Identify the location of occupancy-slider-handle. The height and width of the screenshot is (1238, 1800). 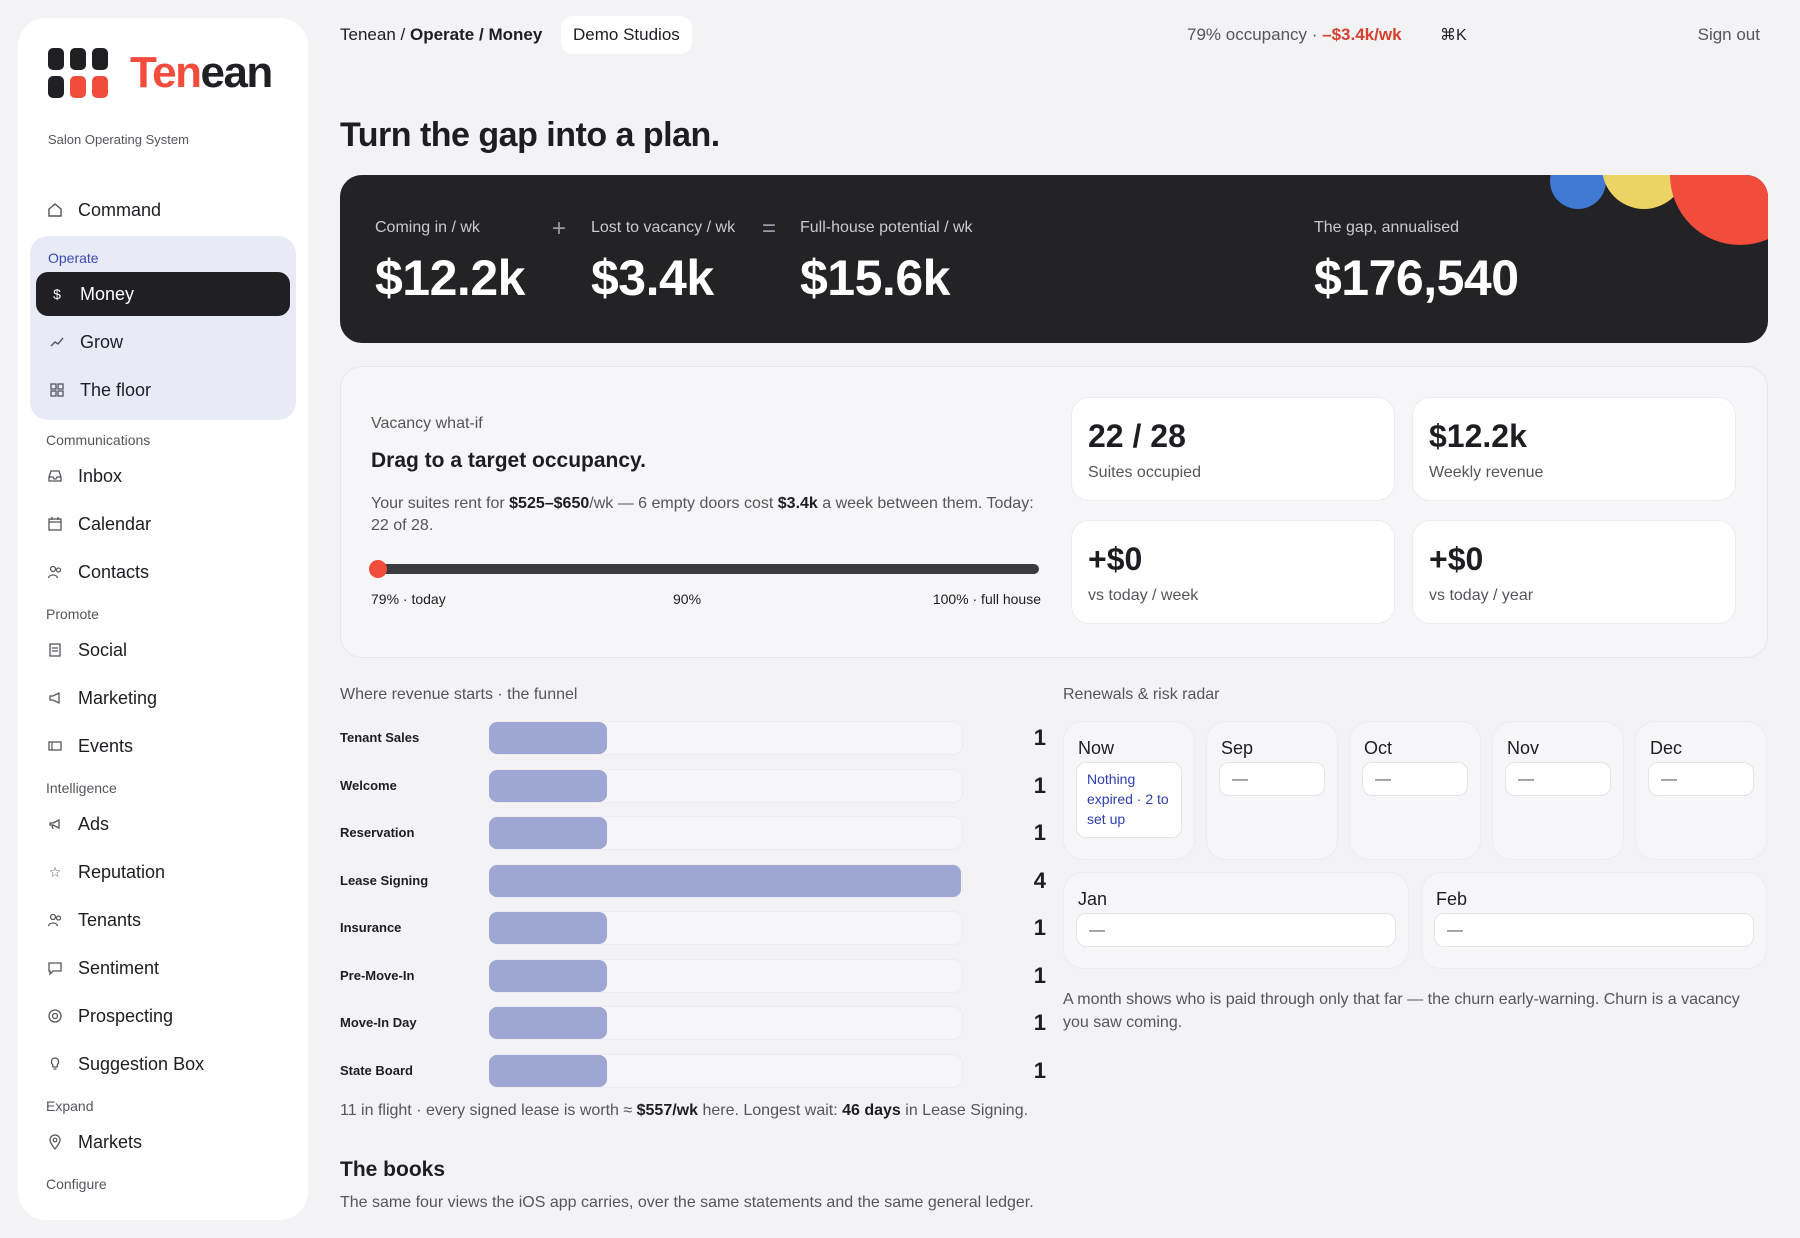
(378, 569).